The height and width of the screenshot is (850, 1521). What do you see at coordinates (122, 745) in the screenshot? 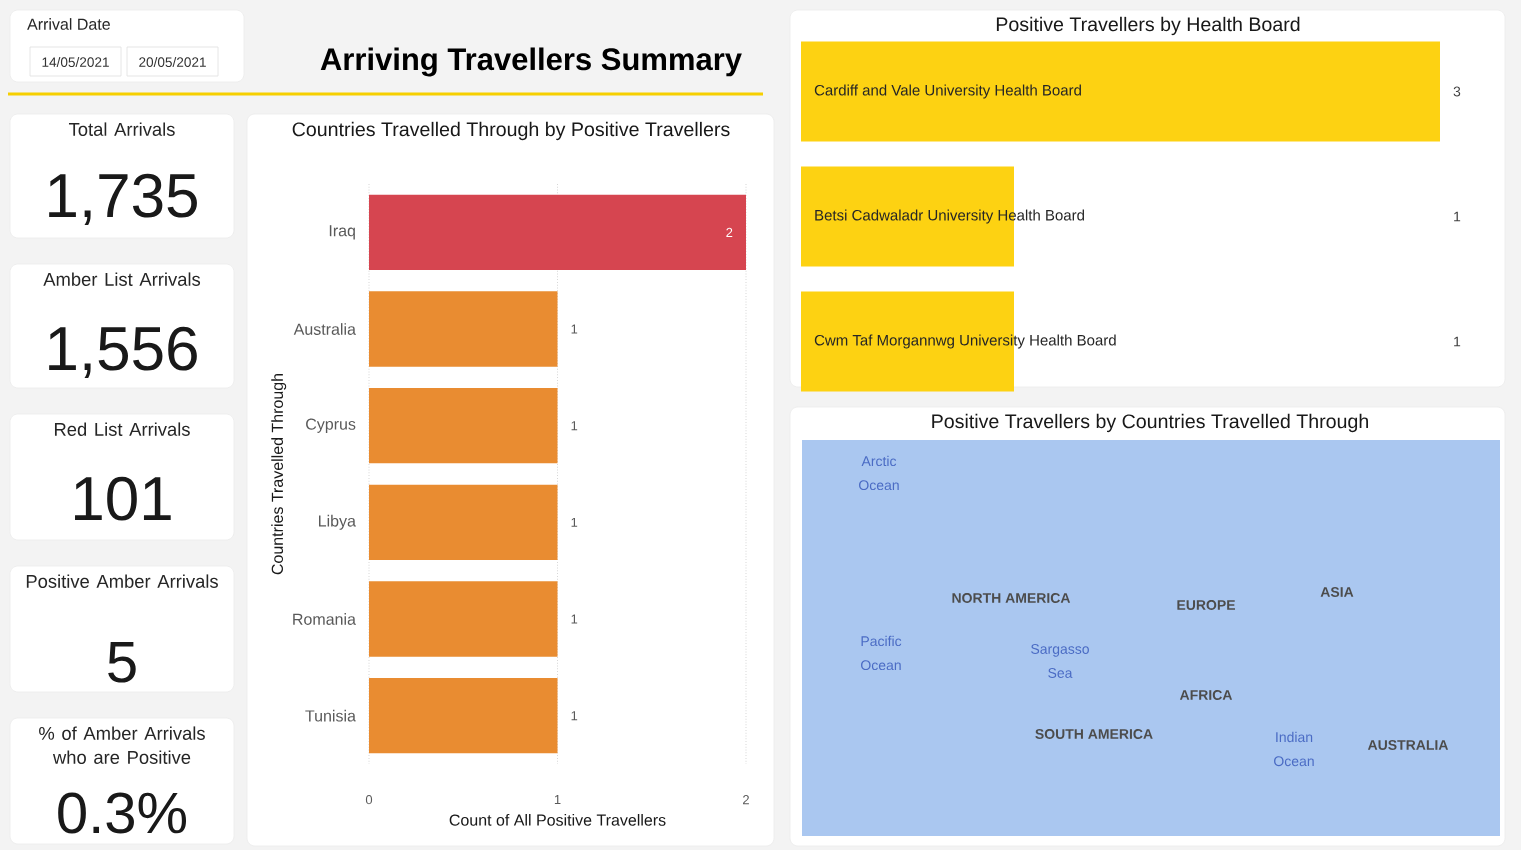
I see `text: % of Amber Arrivals who are Positive` at bounding box center [122, 745].